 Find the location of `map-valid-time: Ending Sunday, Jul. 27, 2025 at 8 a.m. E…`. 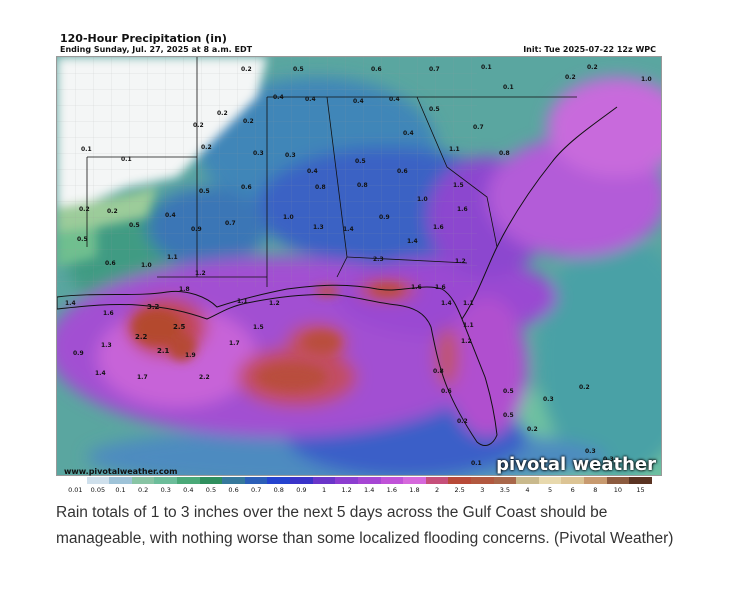

map-valid-time: Ending Sunday, Jul. 27, 2025 at 8 a.m. E… is located at coordinates (156, 49).